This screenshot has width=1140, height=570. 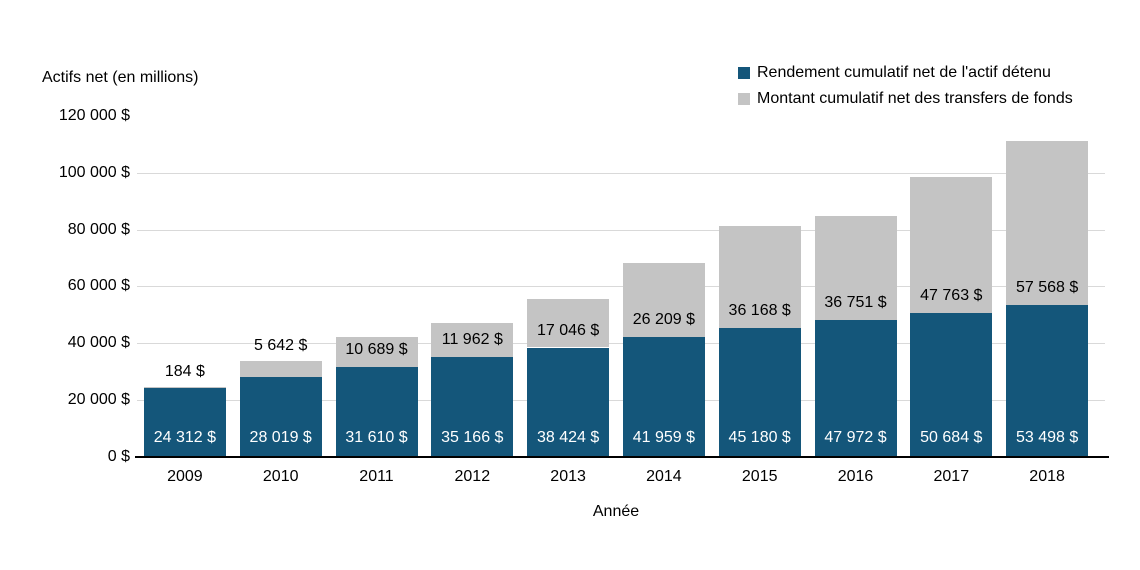 I want to click on x-axis-tick-label: 2017, so click(x=951, y=476).